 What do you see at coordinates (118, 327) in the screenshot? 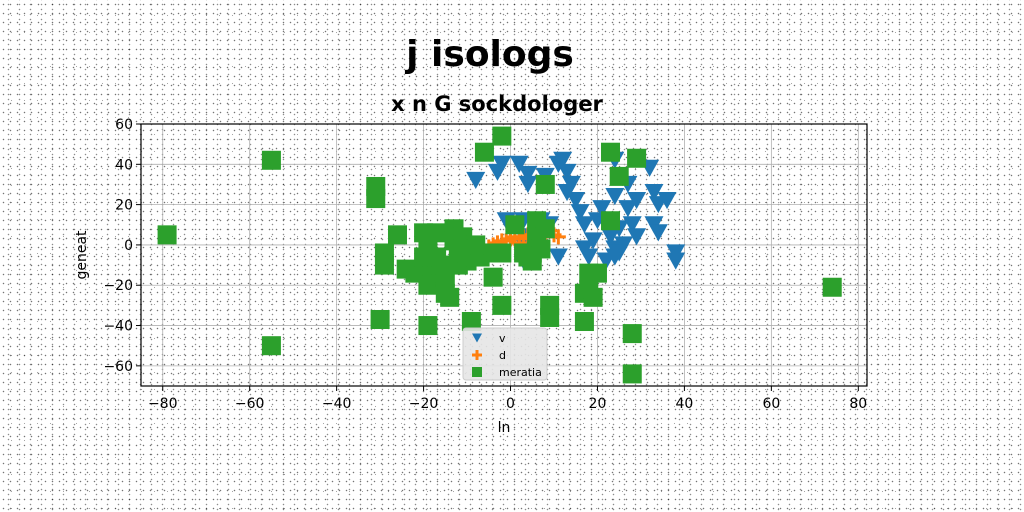
I see `y-tick-label: −40` at bounding box center [118, 327].